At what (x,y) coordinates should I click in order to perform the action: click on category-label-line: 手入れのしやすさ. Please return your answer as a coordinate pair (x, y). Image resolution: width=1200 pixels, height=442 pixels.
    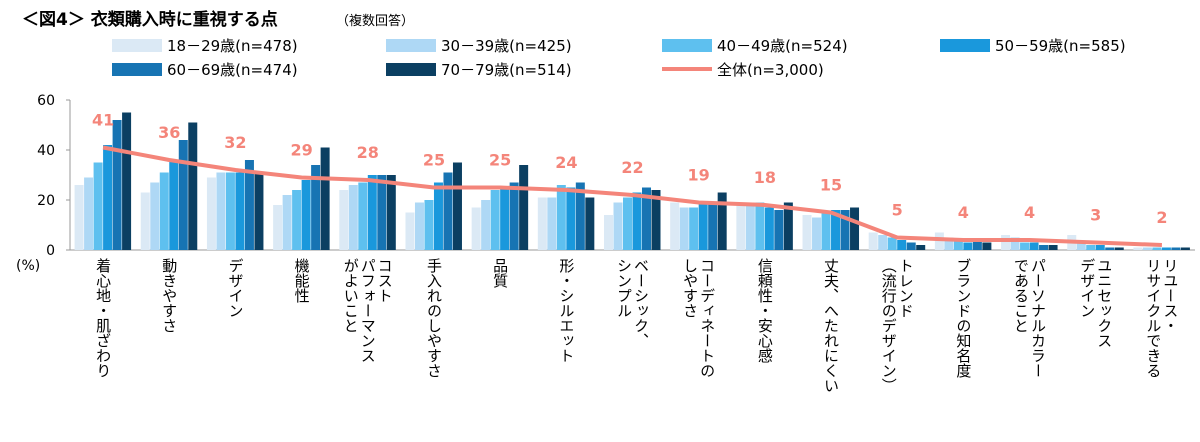
    Looking at the image, I should click on (434, 318).